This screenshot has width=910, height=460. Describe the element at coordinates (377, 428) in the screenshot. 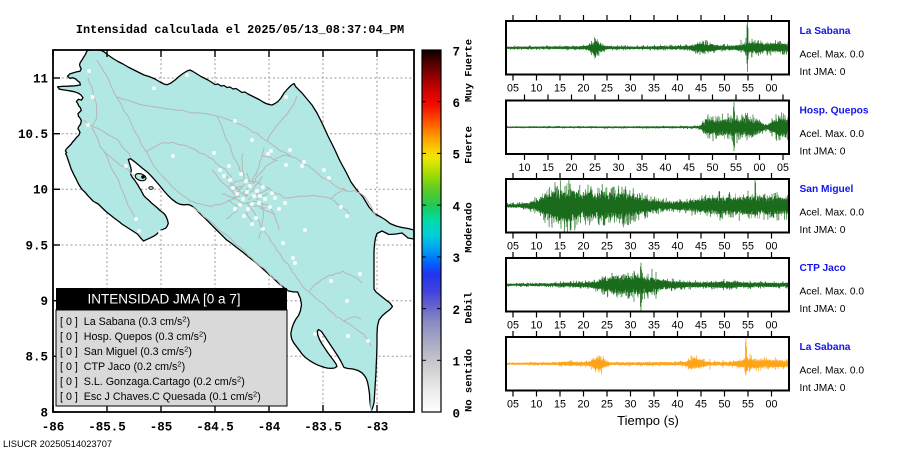

I see `svg-text: -83` at that location.